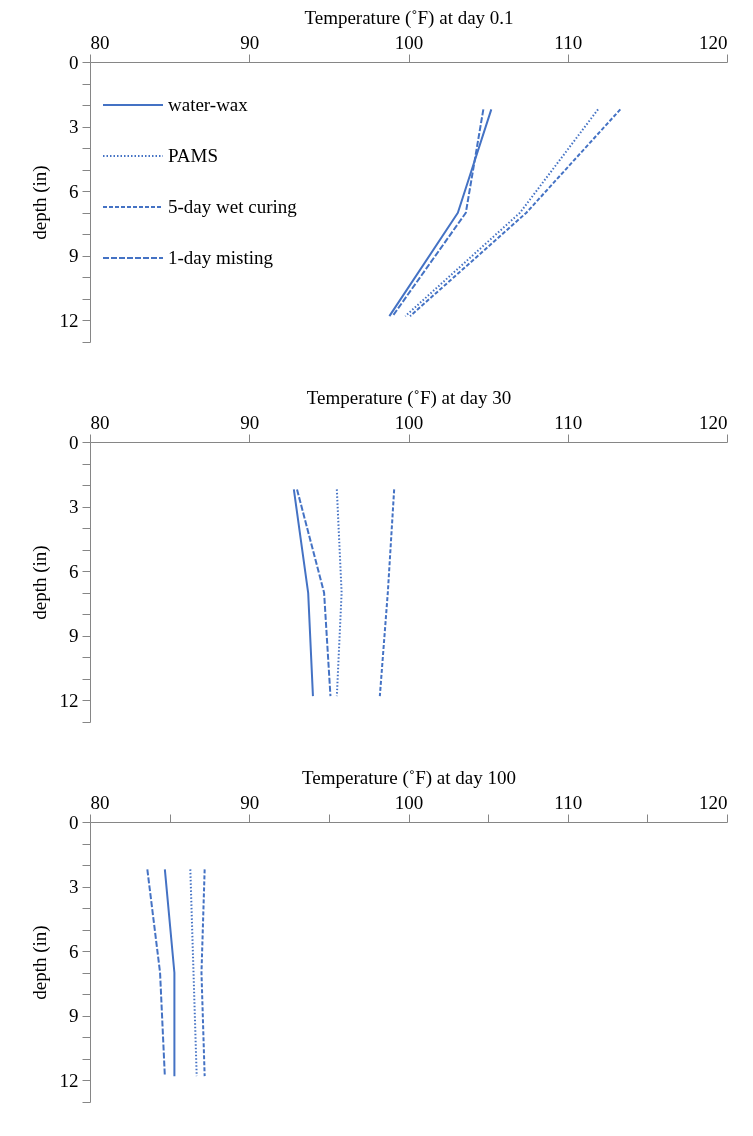 The height and width of the screenshot is (1136, 753). Describe the element at coordinates (409, 17) in the screenshot. I see `x-axis-title: Temperature (˚F) at day 0.1` at that location.